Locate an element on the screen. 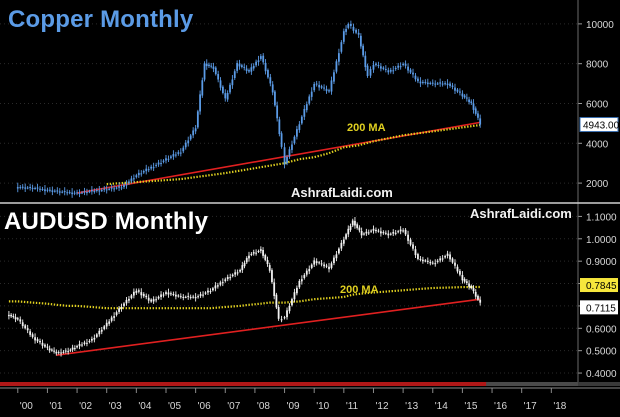 This screenshot has height=417, width=620. x-tick-label: '16 is located at coordinates (500, 406).